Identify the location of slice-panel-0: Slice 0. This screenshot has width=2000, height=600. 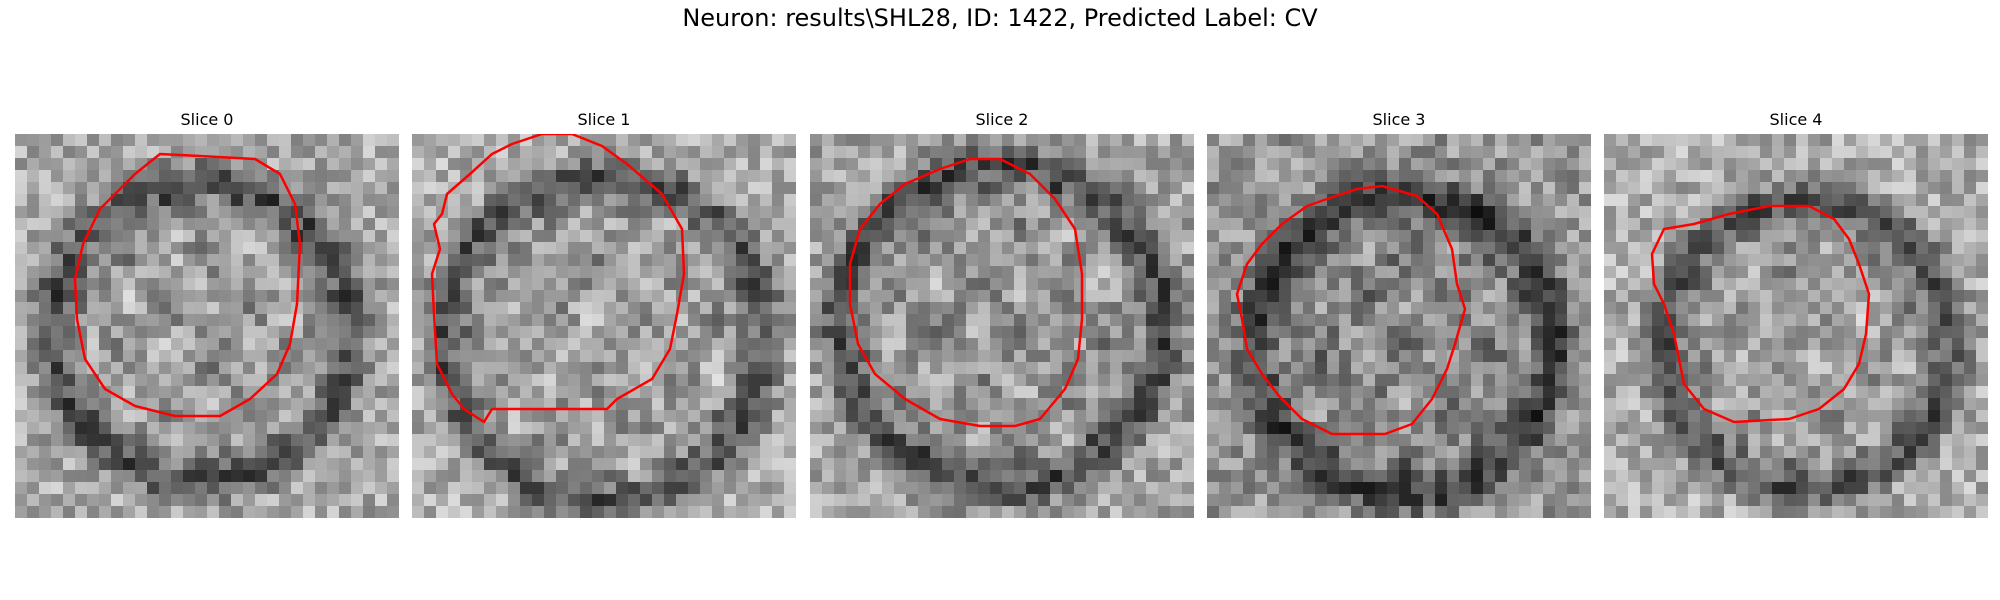
(207, 313).